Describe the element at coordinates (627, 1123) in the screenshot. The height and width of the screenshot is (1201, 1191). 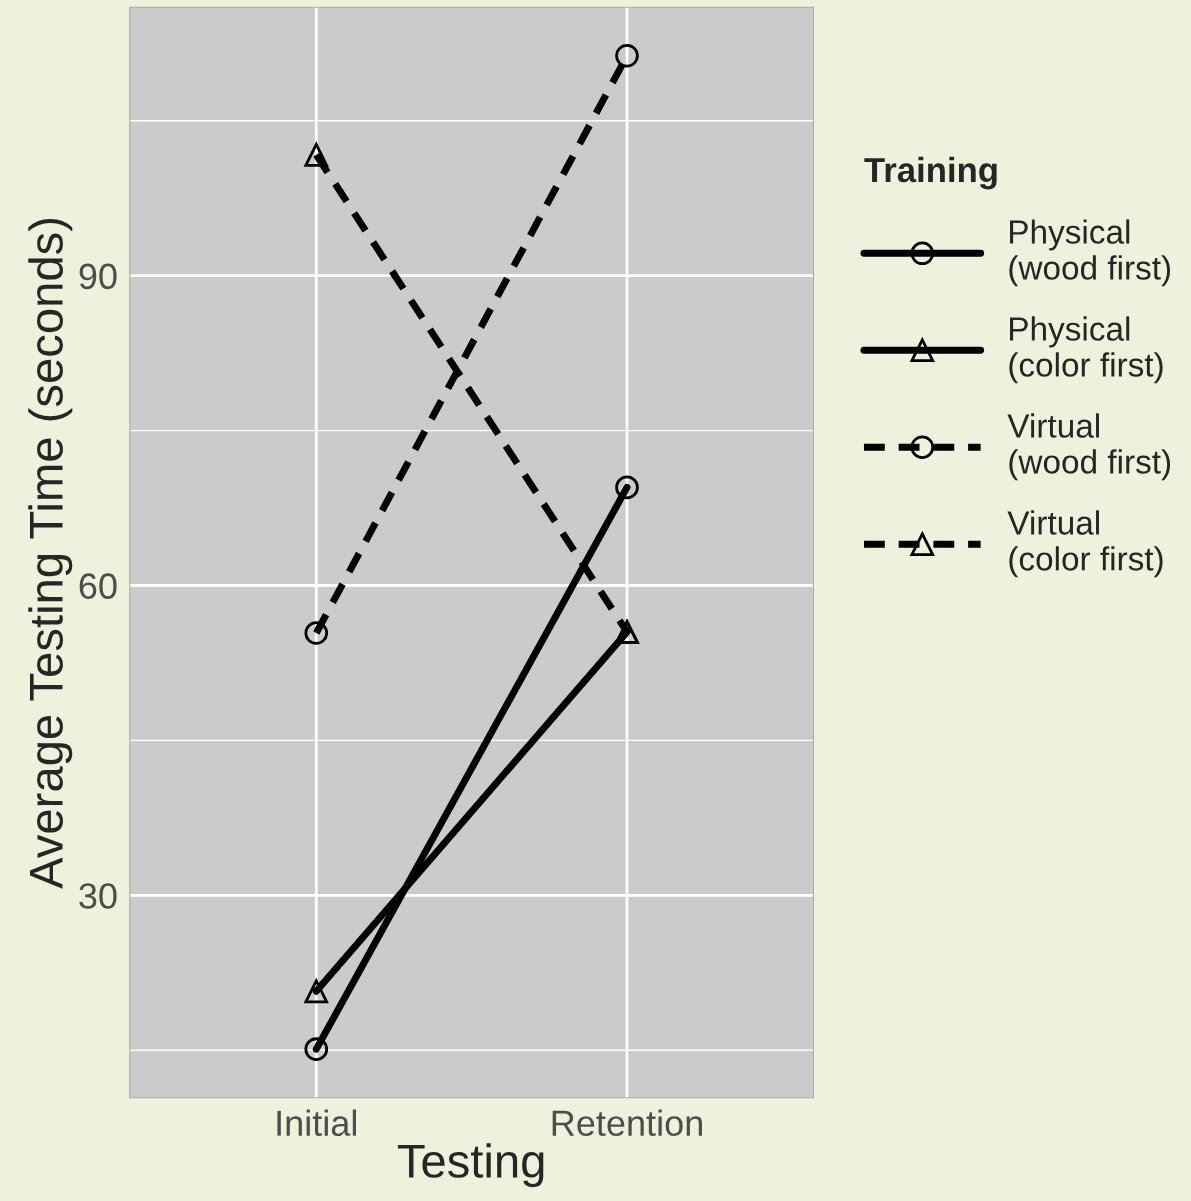
I see `x-tick-label: Retention` at that location.